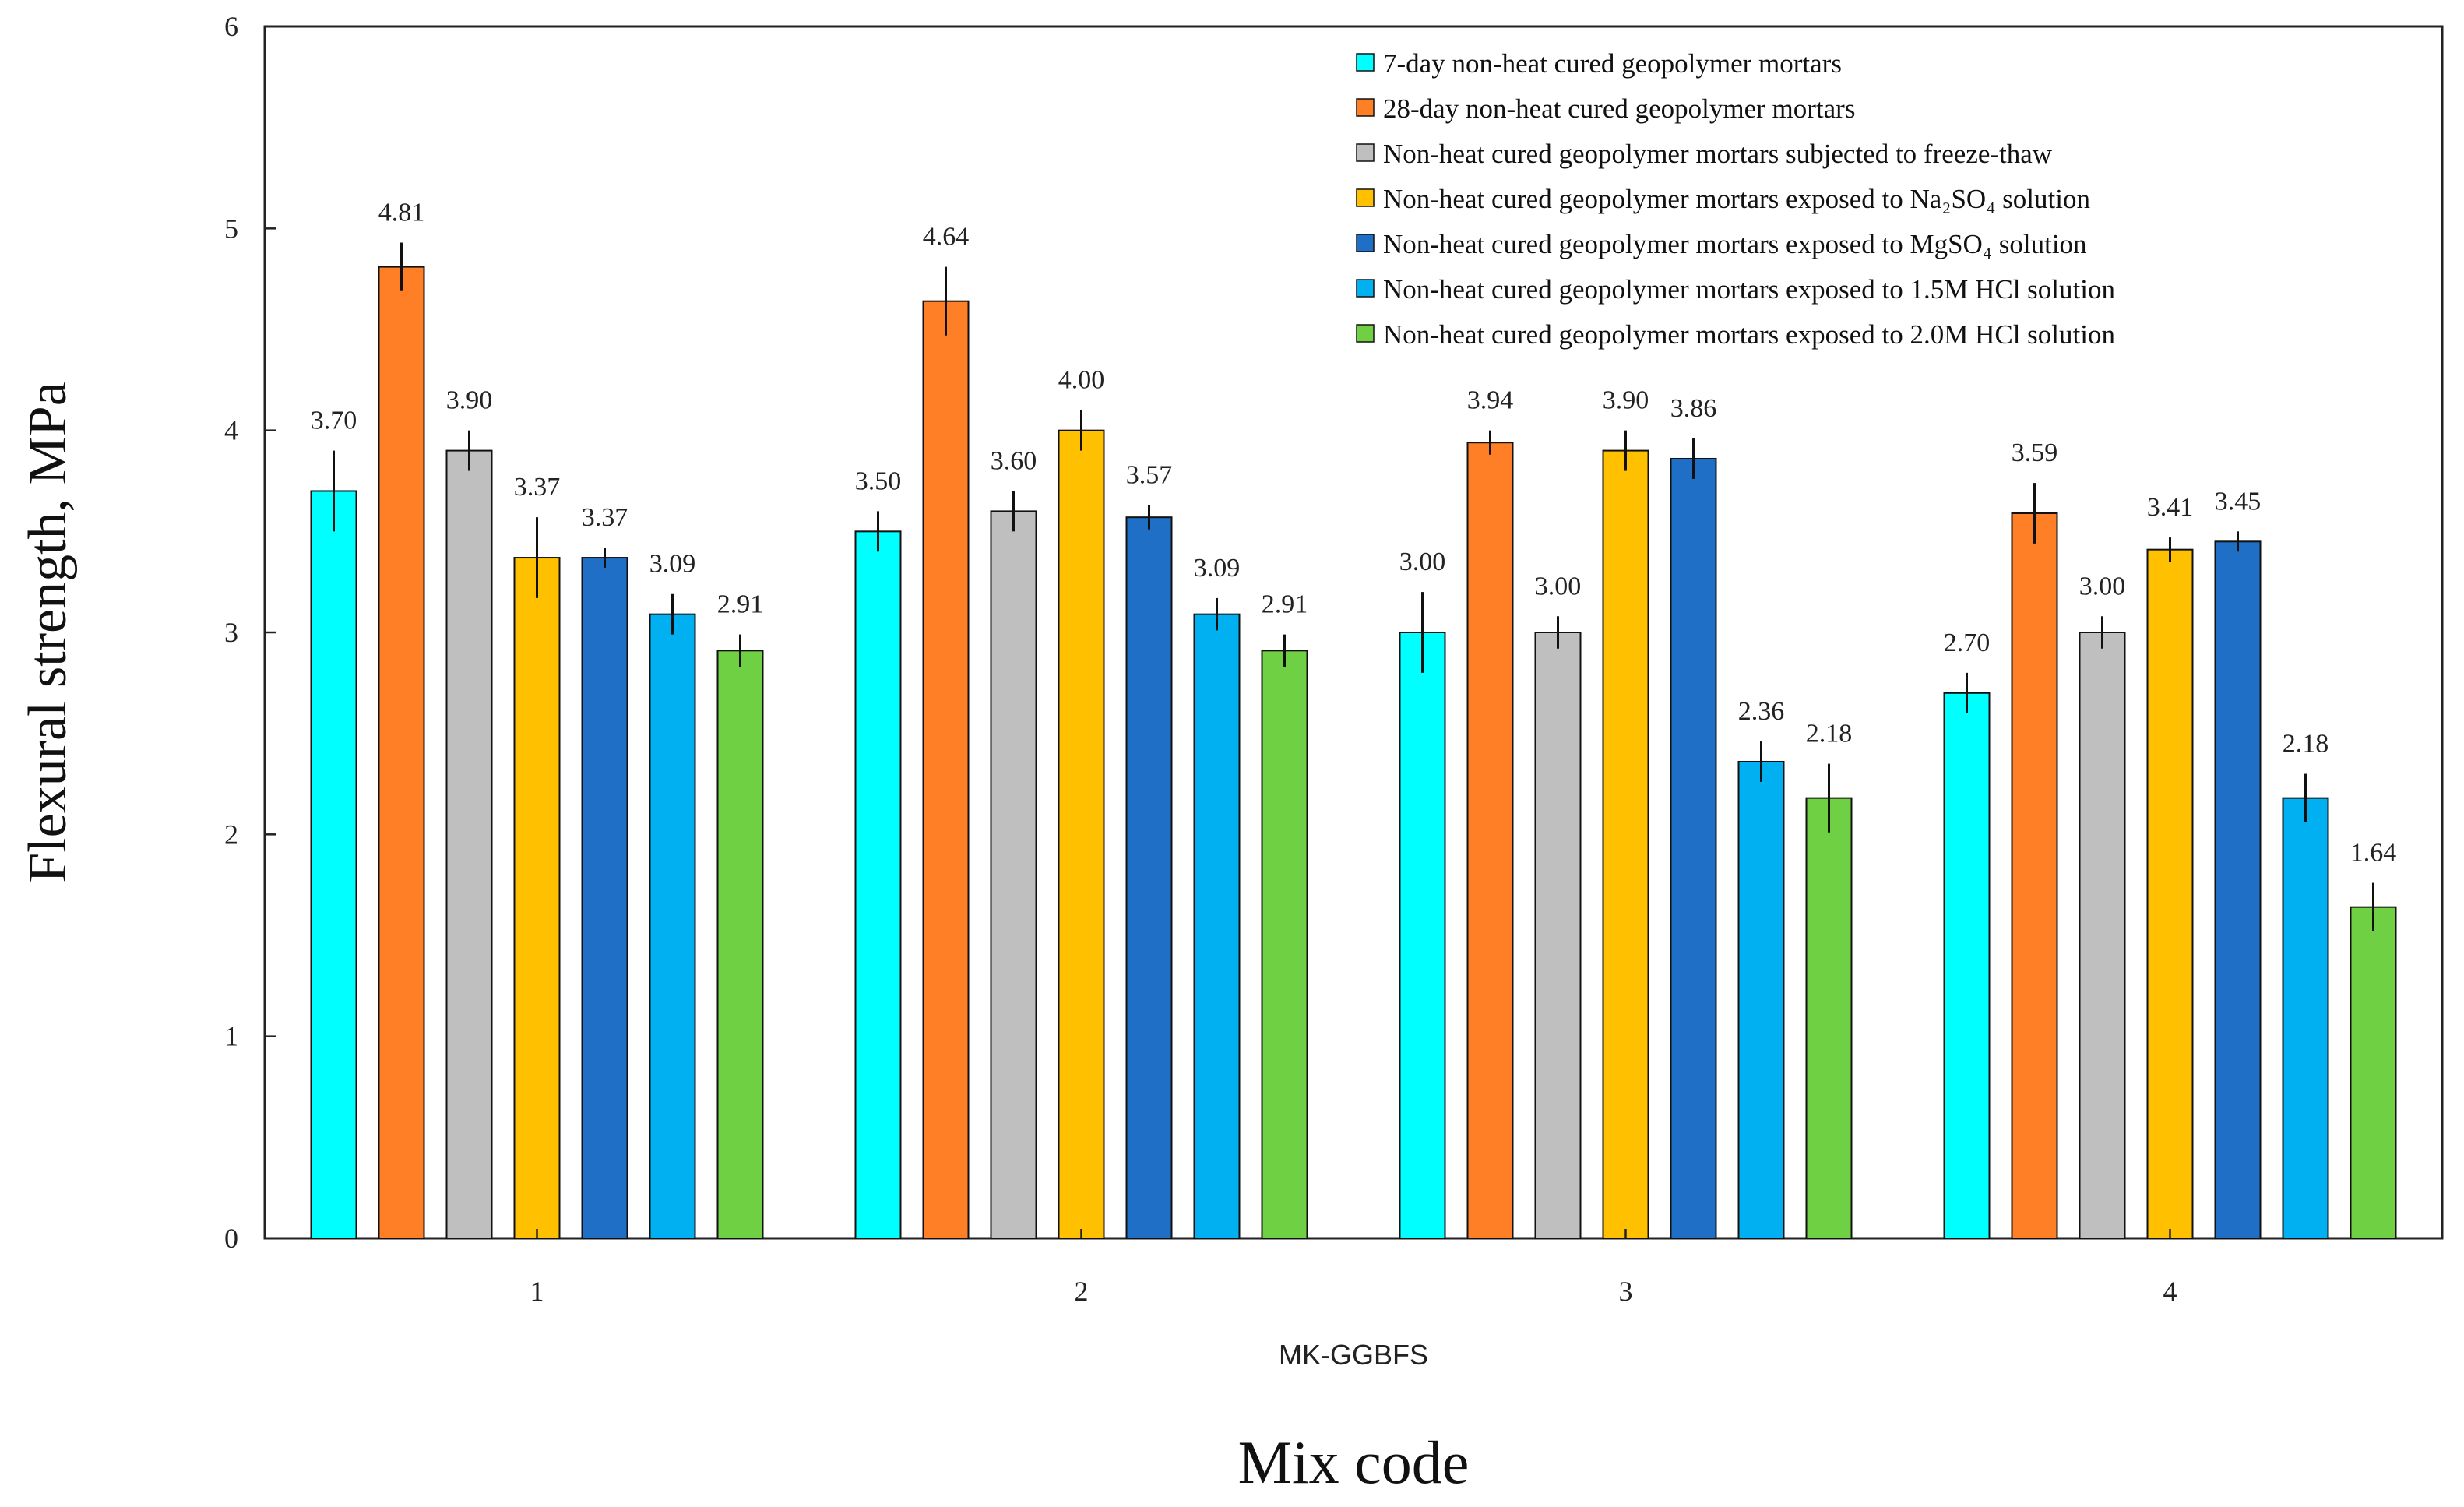  What do you see at coordinates (334, 421) in the screenshot?
I see `data-label: 3.70` at bounding box center [334, 421].